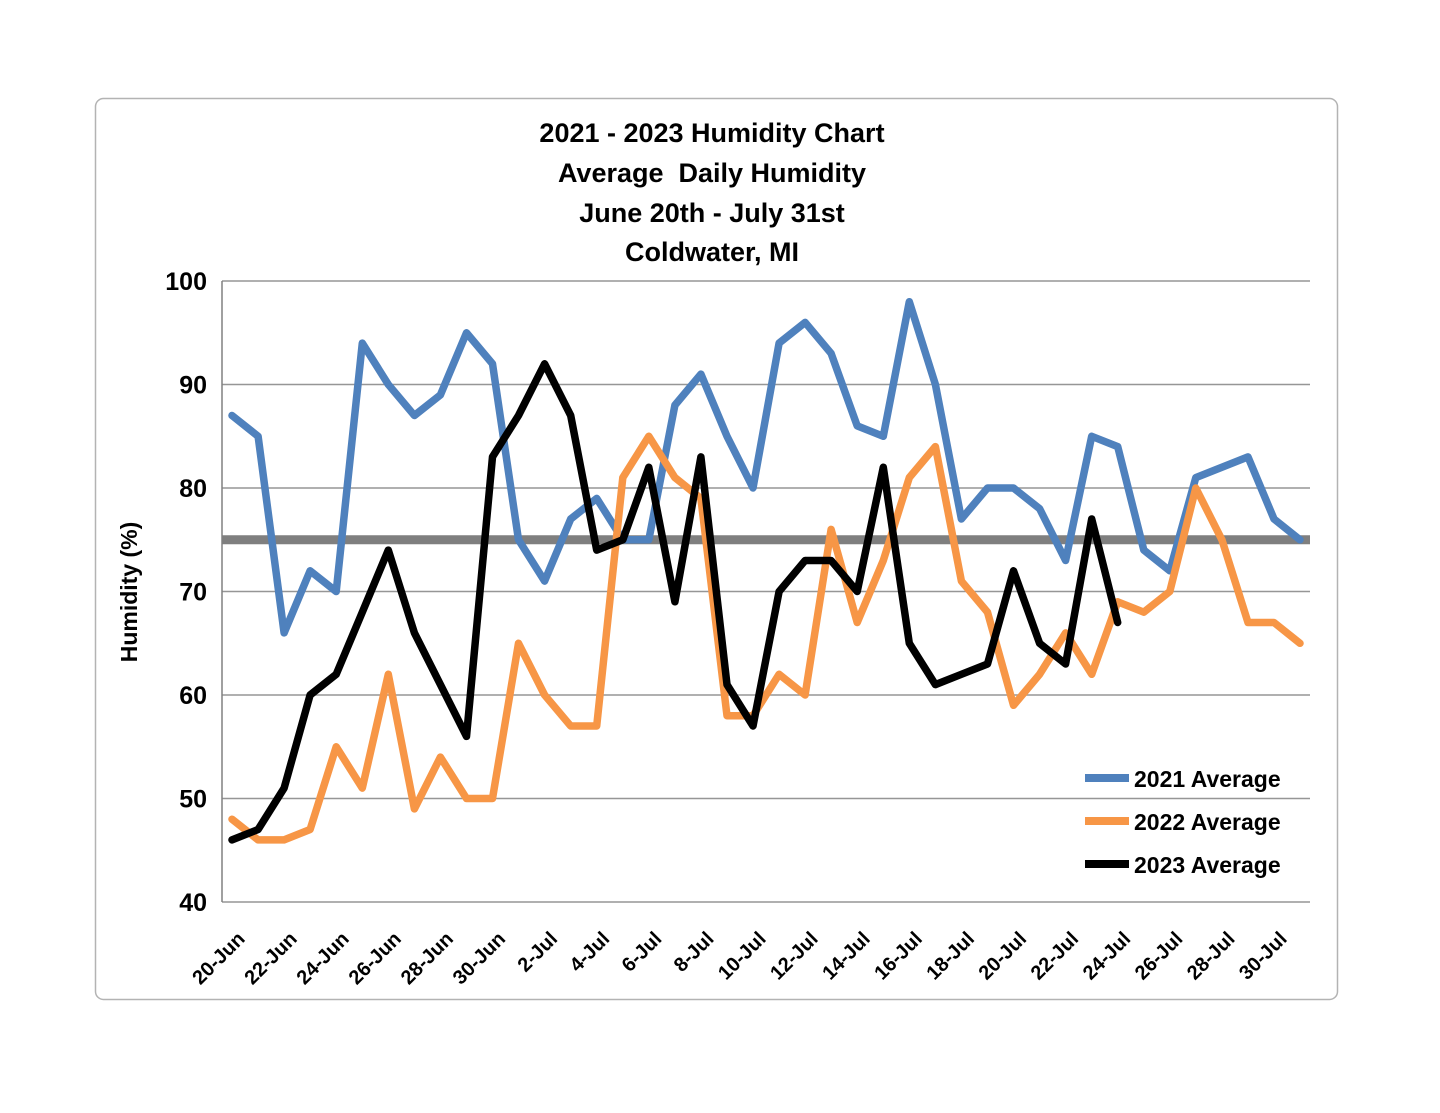 This screenshot has height=1113, width=1440. Describe the element at coordinates (712, 252) in the screenshot. I see `title-line-4: Coldwater, MI` at that location.